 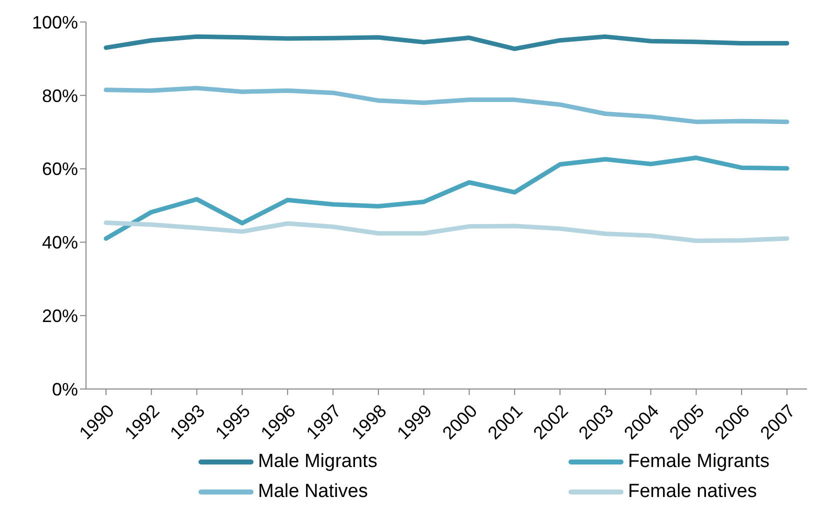 I want to click on legend-label: Female natives, so click(x=692, y=492).